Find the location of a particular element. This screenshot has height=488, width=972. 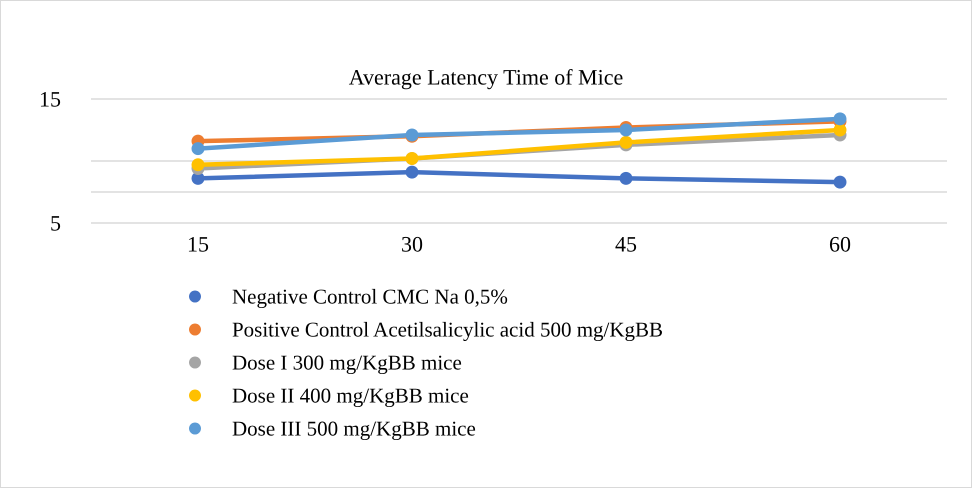

legend-label: Dose II 400 mg/KgBB mice is located at coordinates (350, 396).